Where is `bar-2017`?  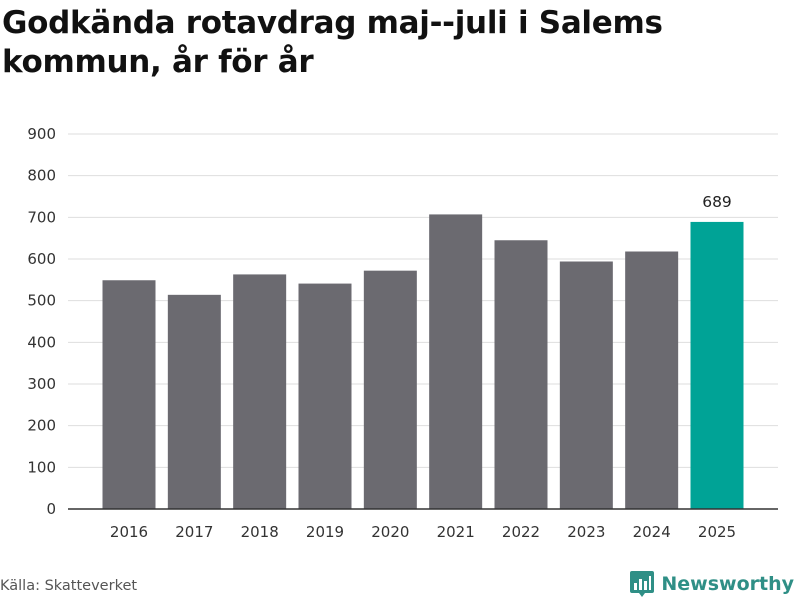 bar-2017 is located at coordinates (194, 401).